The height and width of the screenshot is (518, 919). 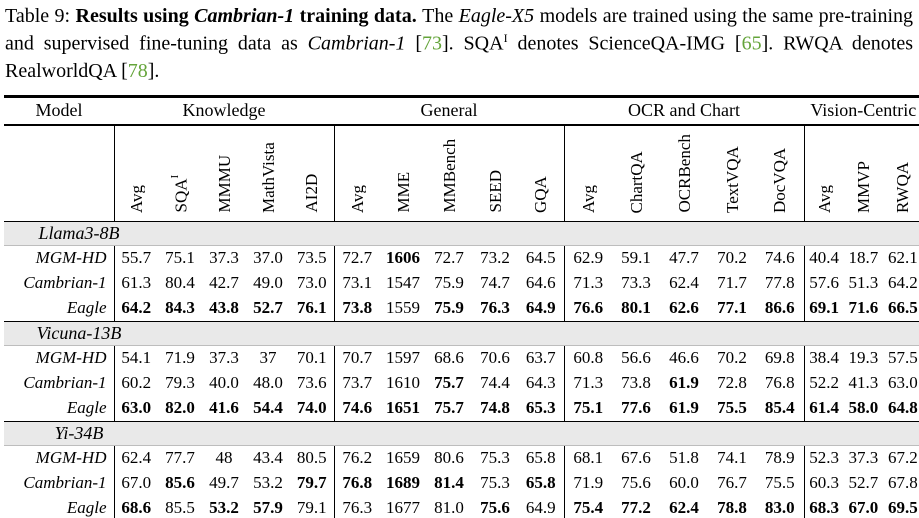 I want to click on metric-cell: 42.7, so click(x=224, y=283).